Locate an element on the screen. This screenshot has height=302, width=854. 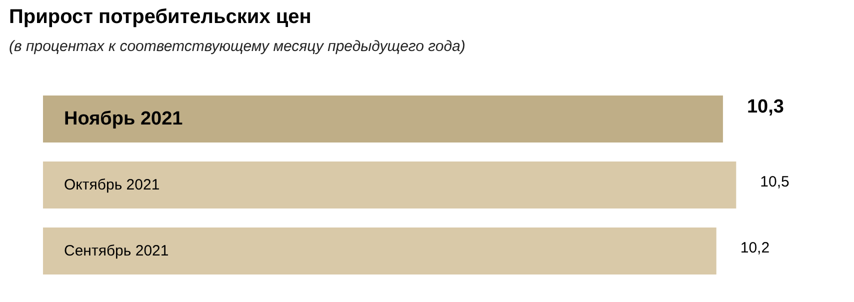
y-tick-label: Октябрь 2021 is located at coordinates (112, 185).